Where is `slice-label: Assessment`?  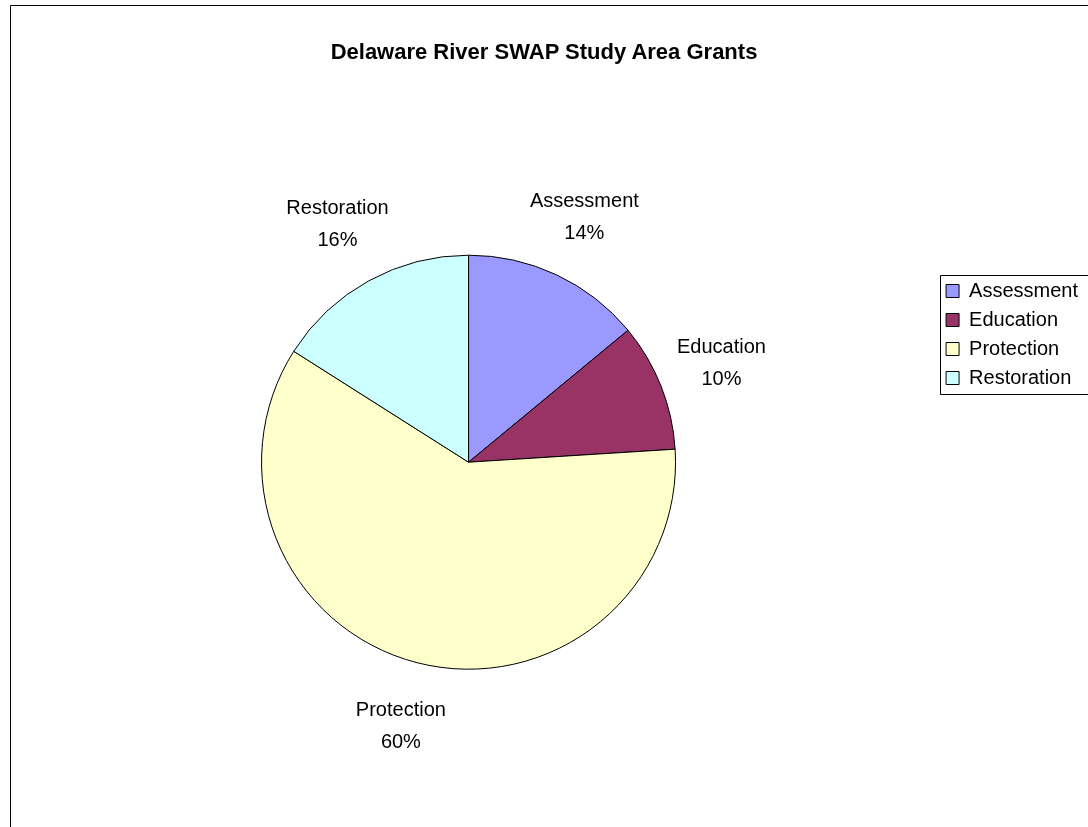 slice-label: Assessment is located at coordinates (584, 199).